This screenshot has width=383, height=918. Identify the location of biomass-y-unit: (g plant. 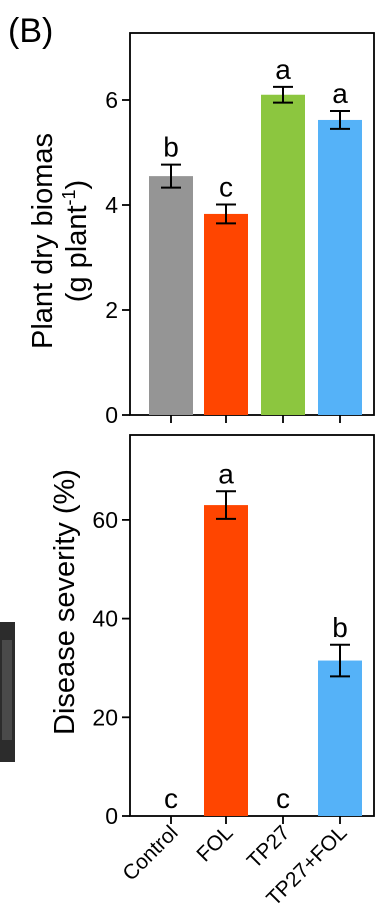
(77, 253).